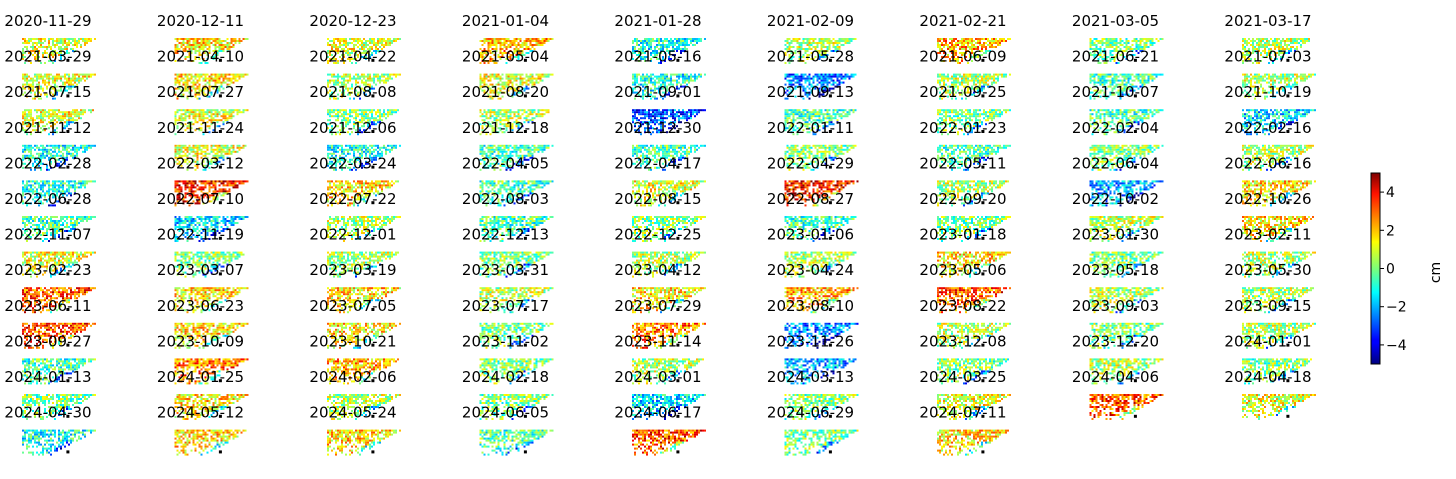 The width and height of the screenshot is (1456, 479). Describe the element at coordinates (203, 38) in the screenshot. I see `map-panel: 2020-12-11` at that location.